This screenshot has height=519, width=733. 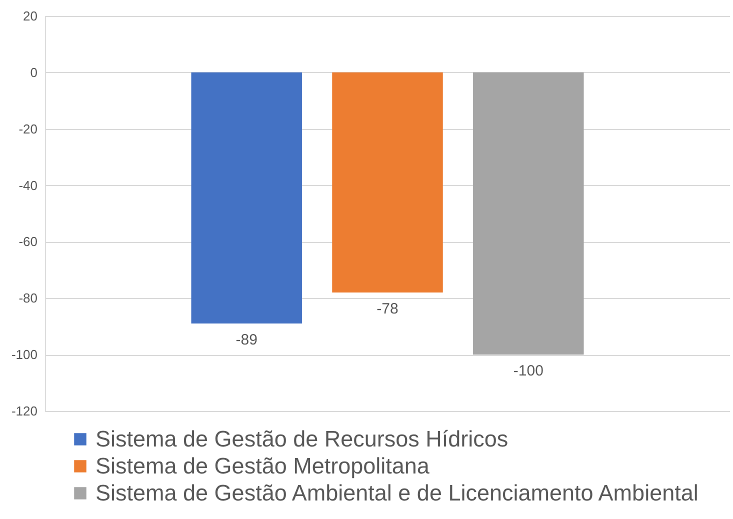 What do you see at coordinates (28, 298) in the screenshot?
I see `y-tick-label: -80` at bounding box center [28, 298].